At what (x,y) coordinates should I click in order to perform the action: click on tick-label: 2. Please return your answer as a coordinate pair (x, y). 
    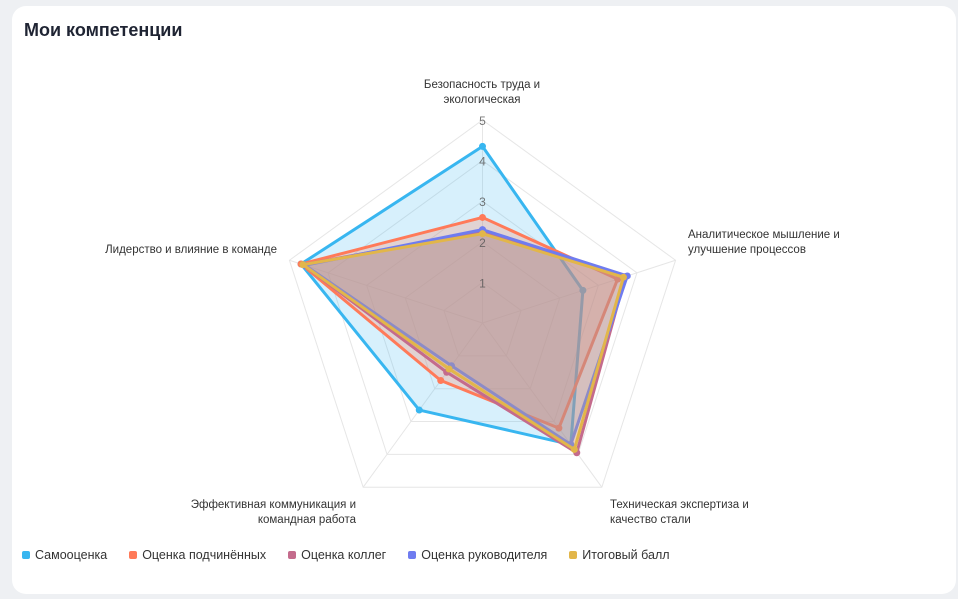
    Looking at the image, I should click on (482, 243).